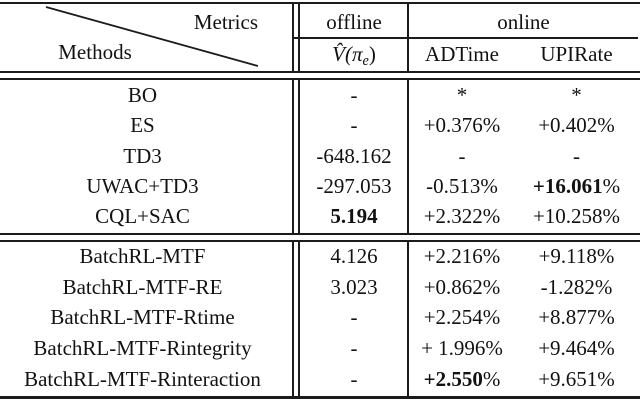 This screenshot has width=640, height=404. I want to click on methods-corner-label: Methods, so click(95, 52).